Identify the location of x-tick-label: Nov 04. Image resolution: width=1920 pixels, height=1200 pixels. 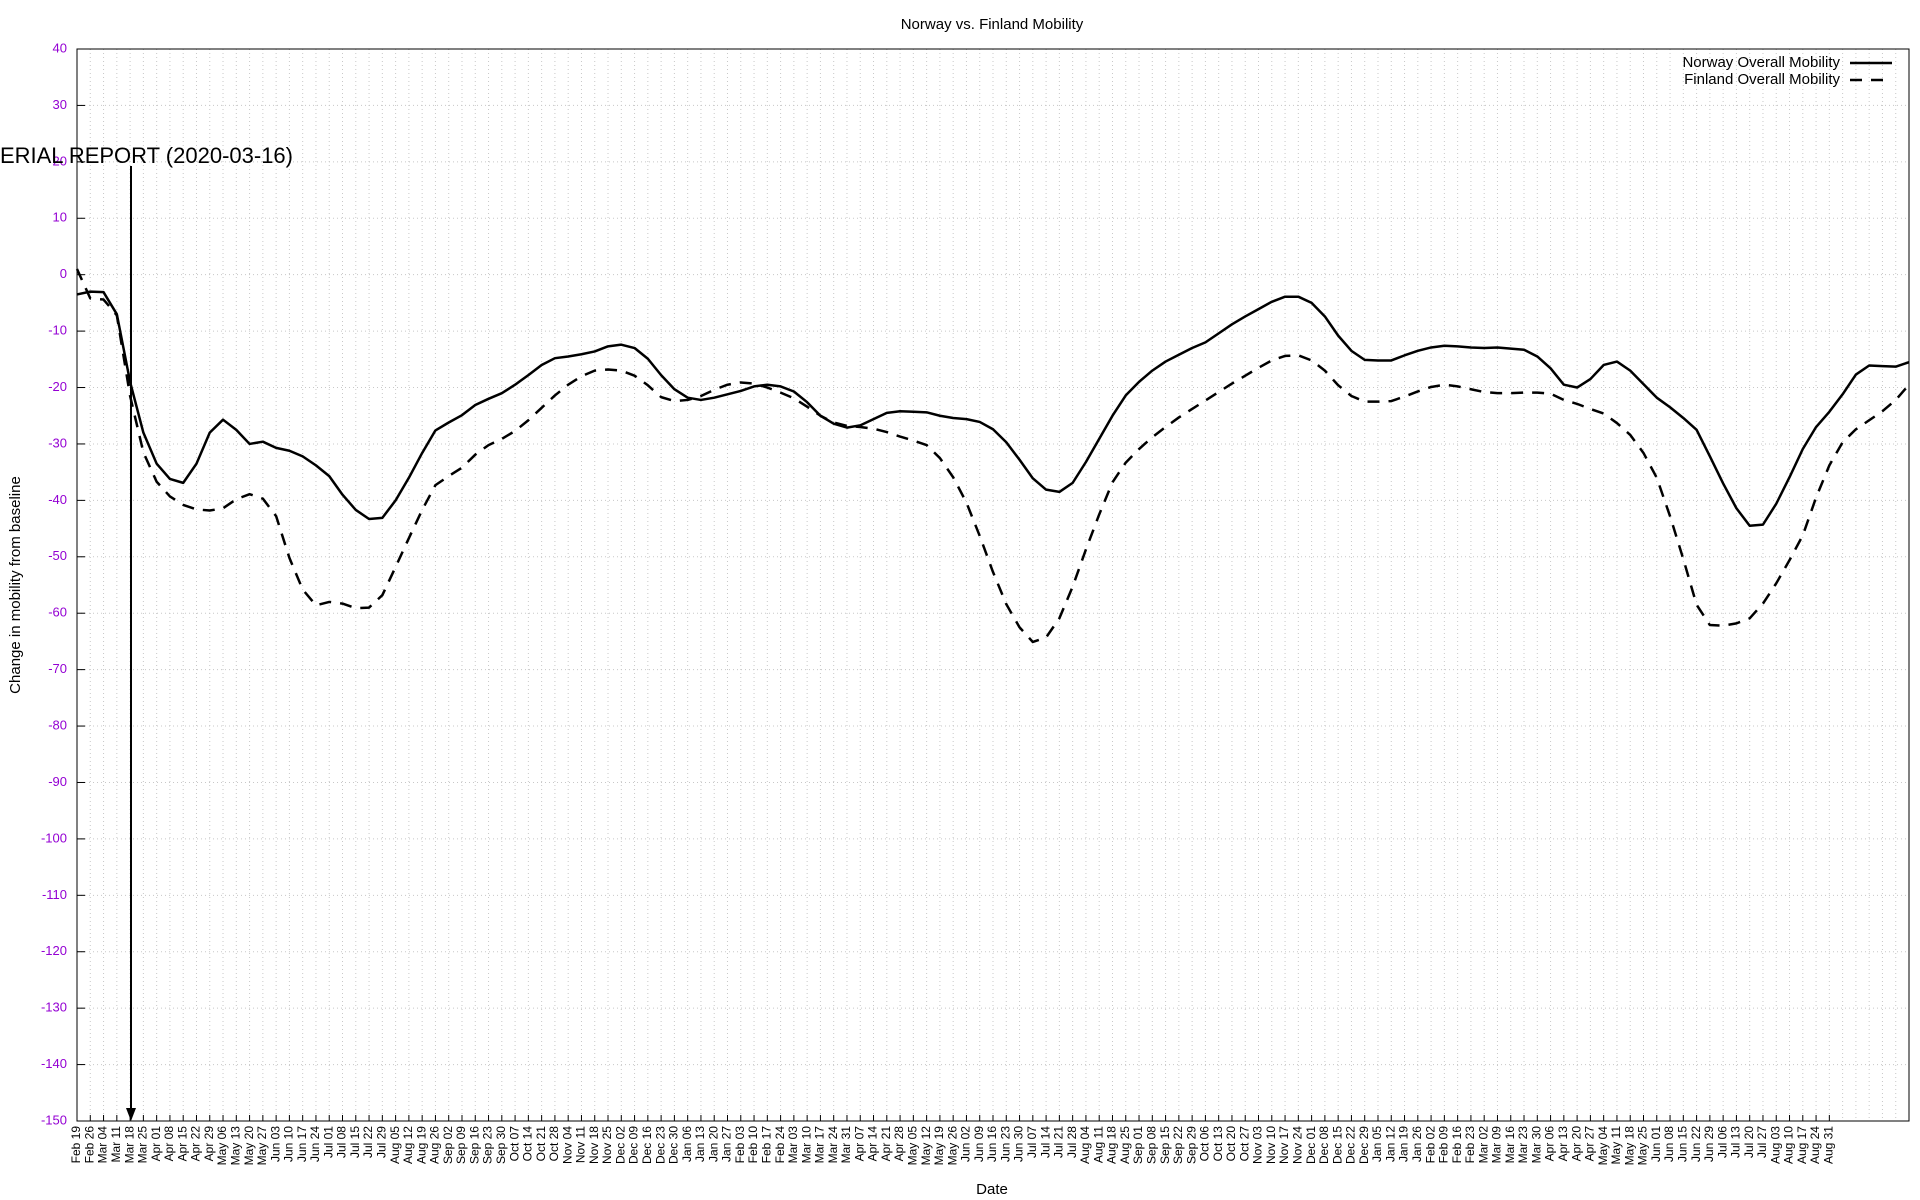
(567, 1145).